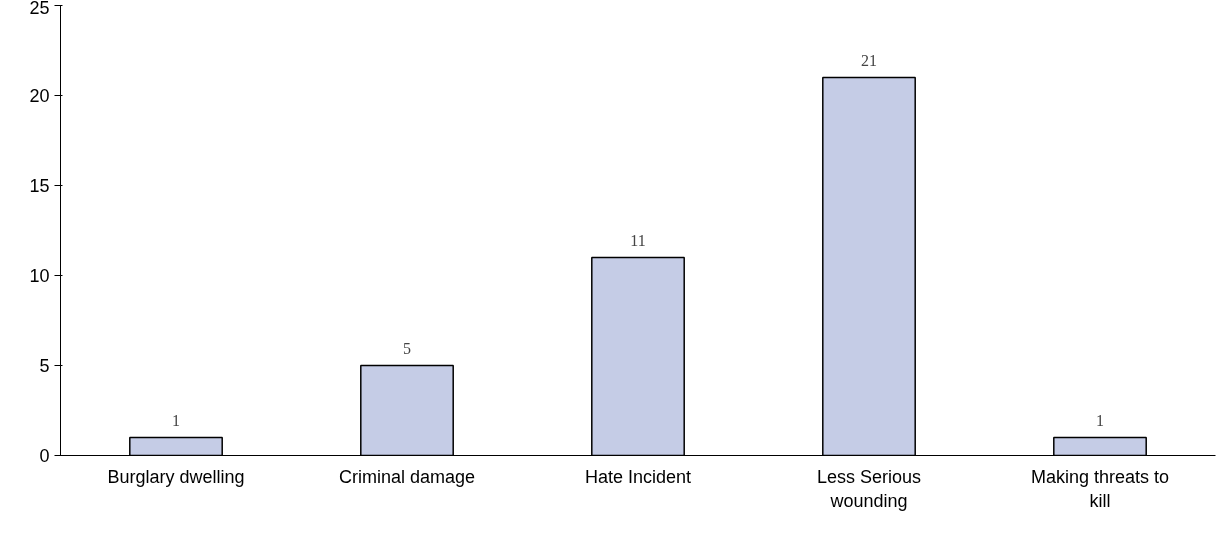 The width and height of the screenshot is (1224, 540). I want to click on y-tick-label: 0, so click(44, 456).